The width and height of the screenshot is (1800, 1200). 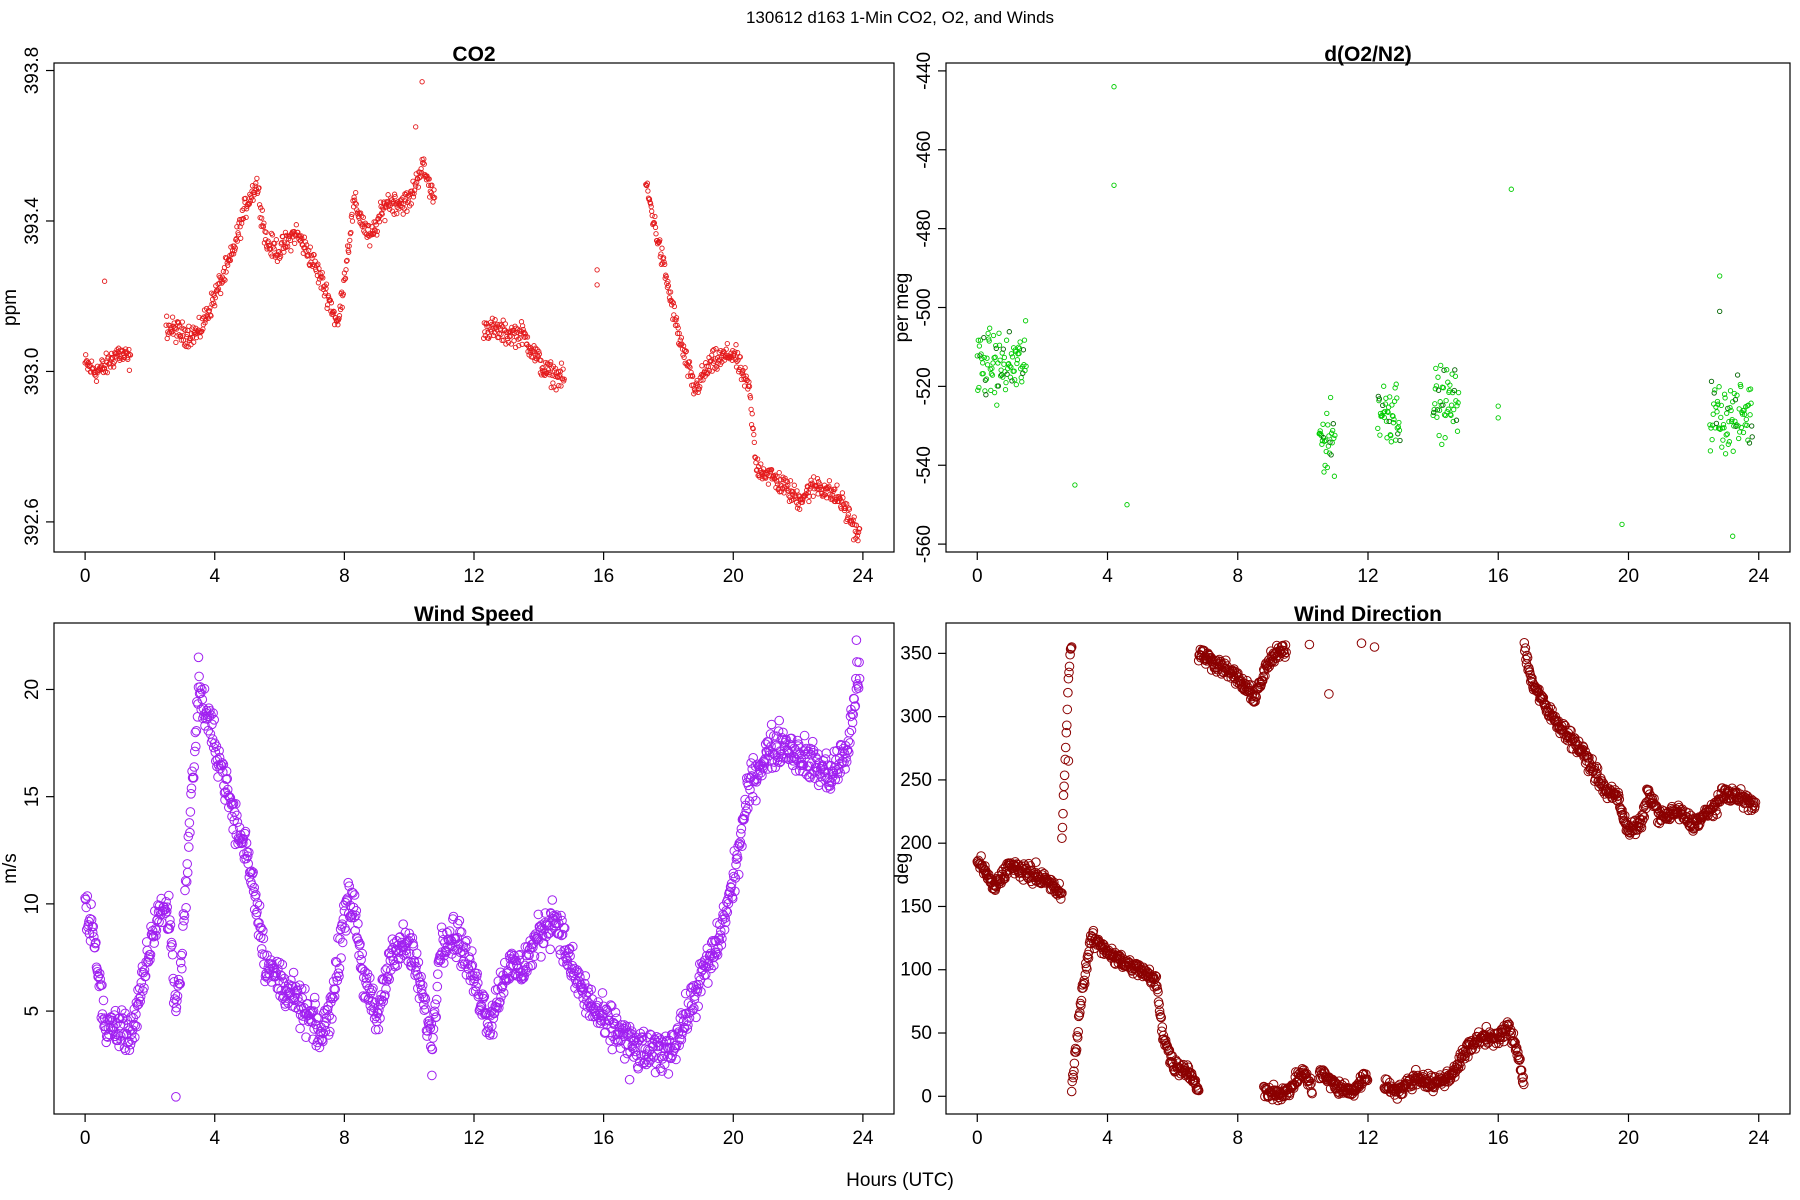 What do you see at coordinates (344, 576) in the screenshot?
I see `co2-xtick-label: 8` at bounding box center [344, 576].